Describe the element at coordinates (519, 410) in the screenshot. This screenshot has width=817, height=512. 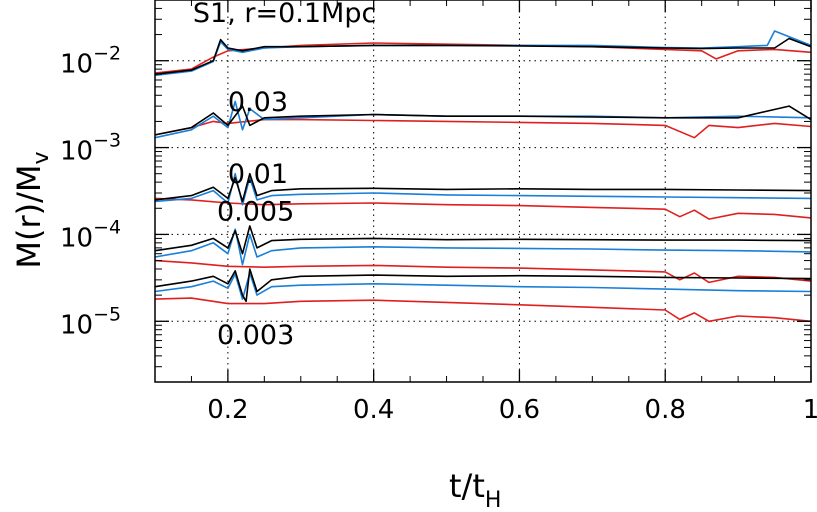
I see `x-tick-label: 0.6` at that location.